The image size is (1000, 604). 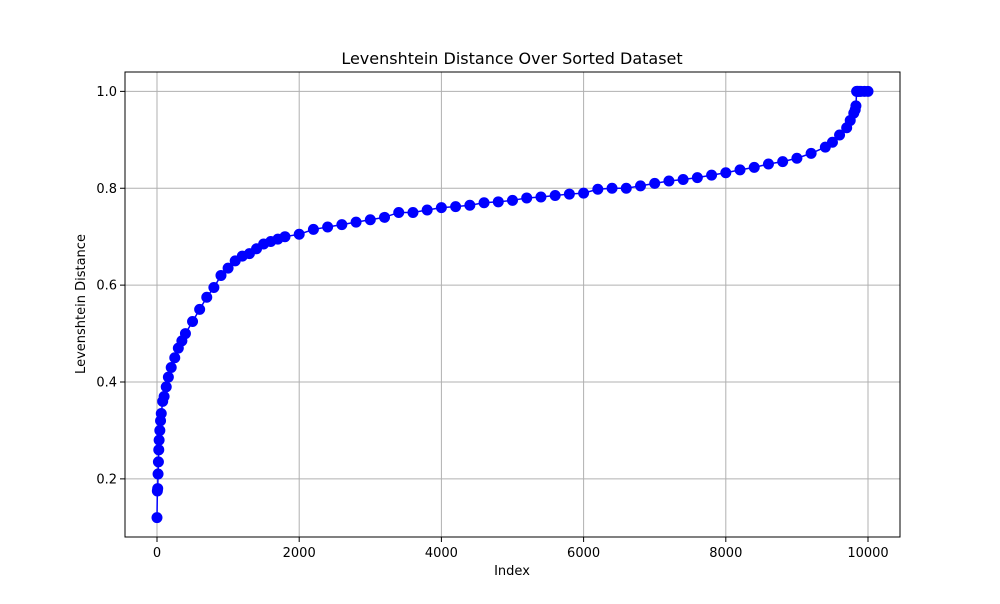 I want to click on x-tick-label: 4000, so click(x=441, y=553).